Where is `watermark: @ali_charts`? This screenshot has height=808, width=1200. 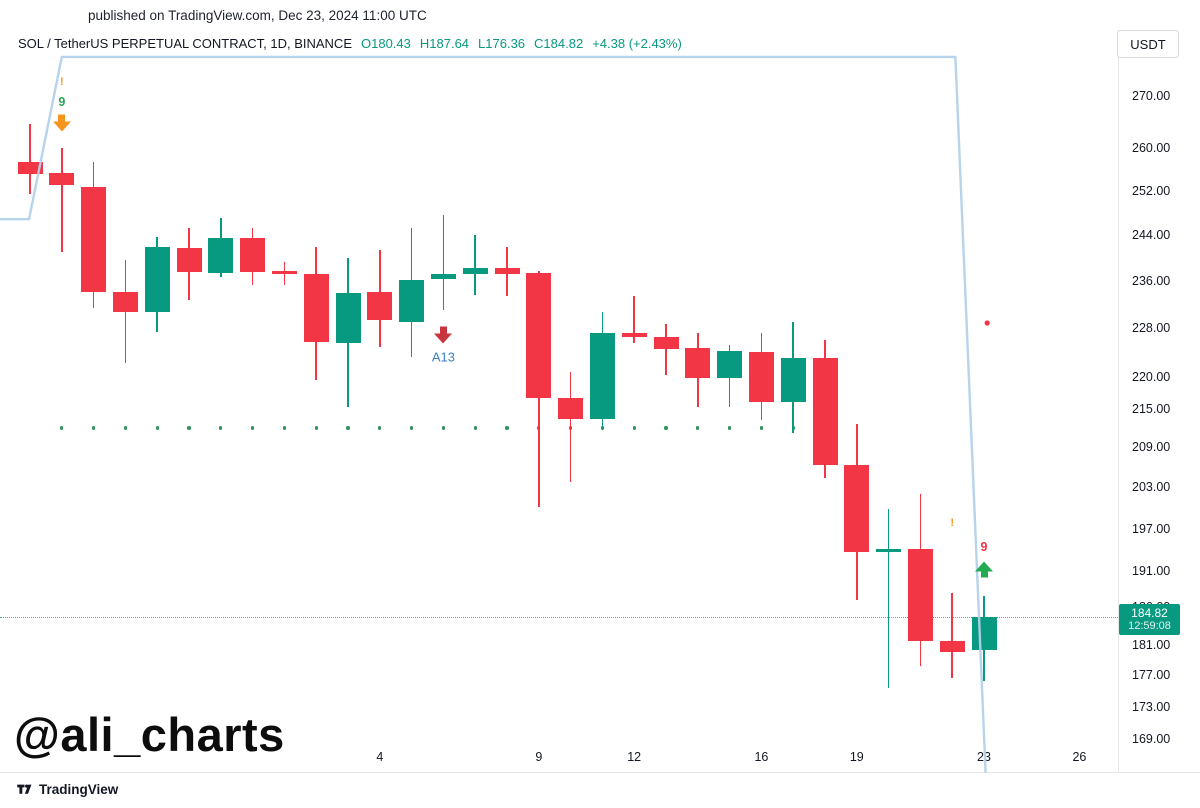
watermark: @ali_charts is located at coordinates (149, 734).